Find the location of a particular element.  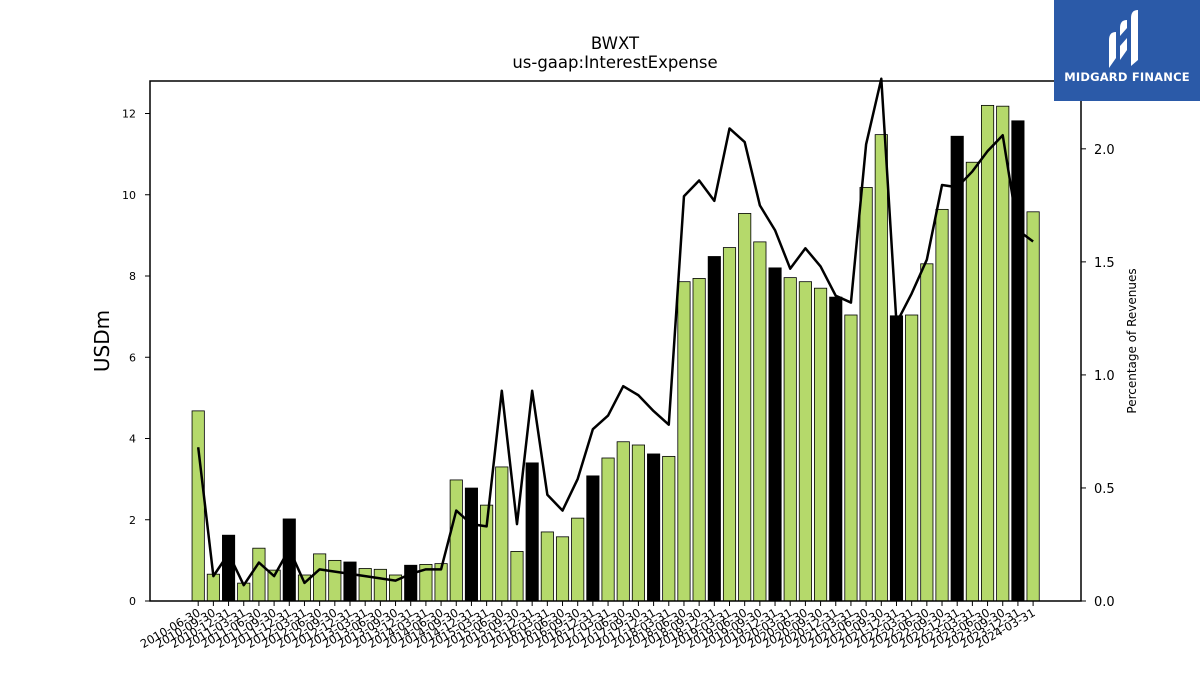

chart-title: BWXT is located at coordinates (615, 43).